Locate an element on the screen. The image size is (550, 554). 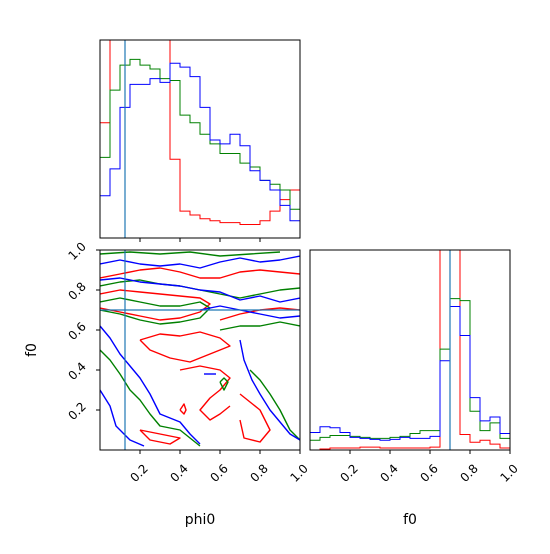
y-tick-label: 0.8 is located at coordinates (76, 290).